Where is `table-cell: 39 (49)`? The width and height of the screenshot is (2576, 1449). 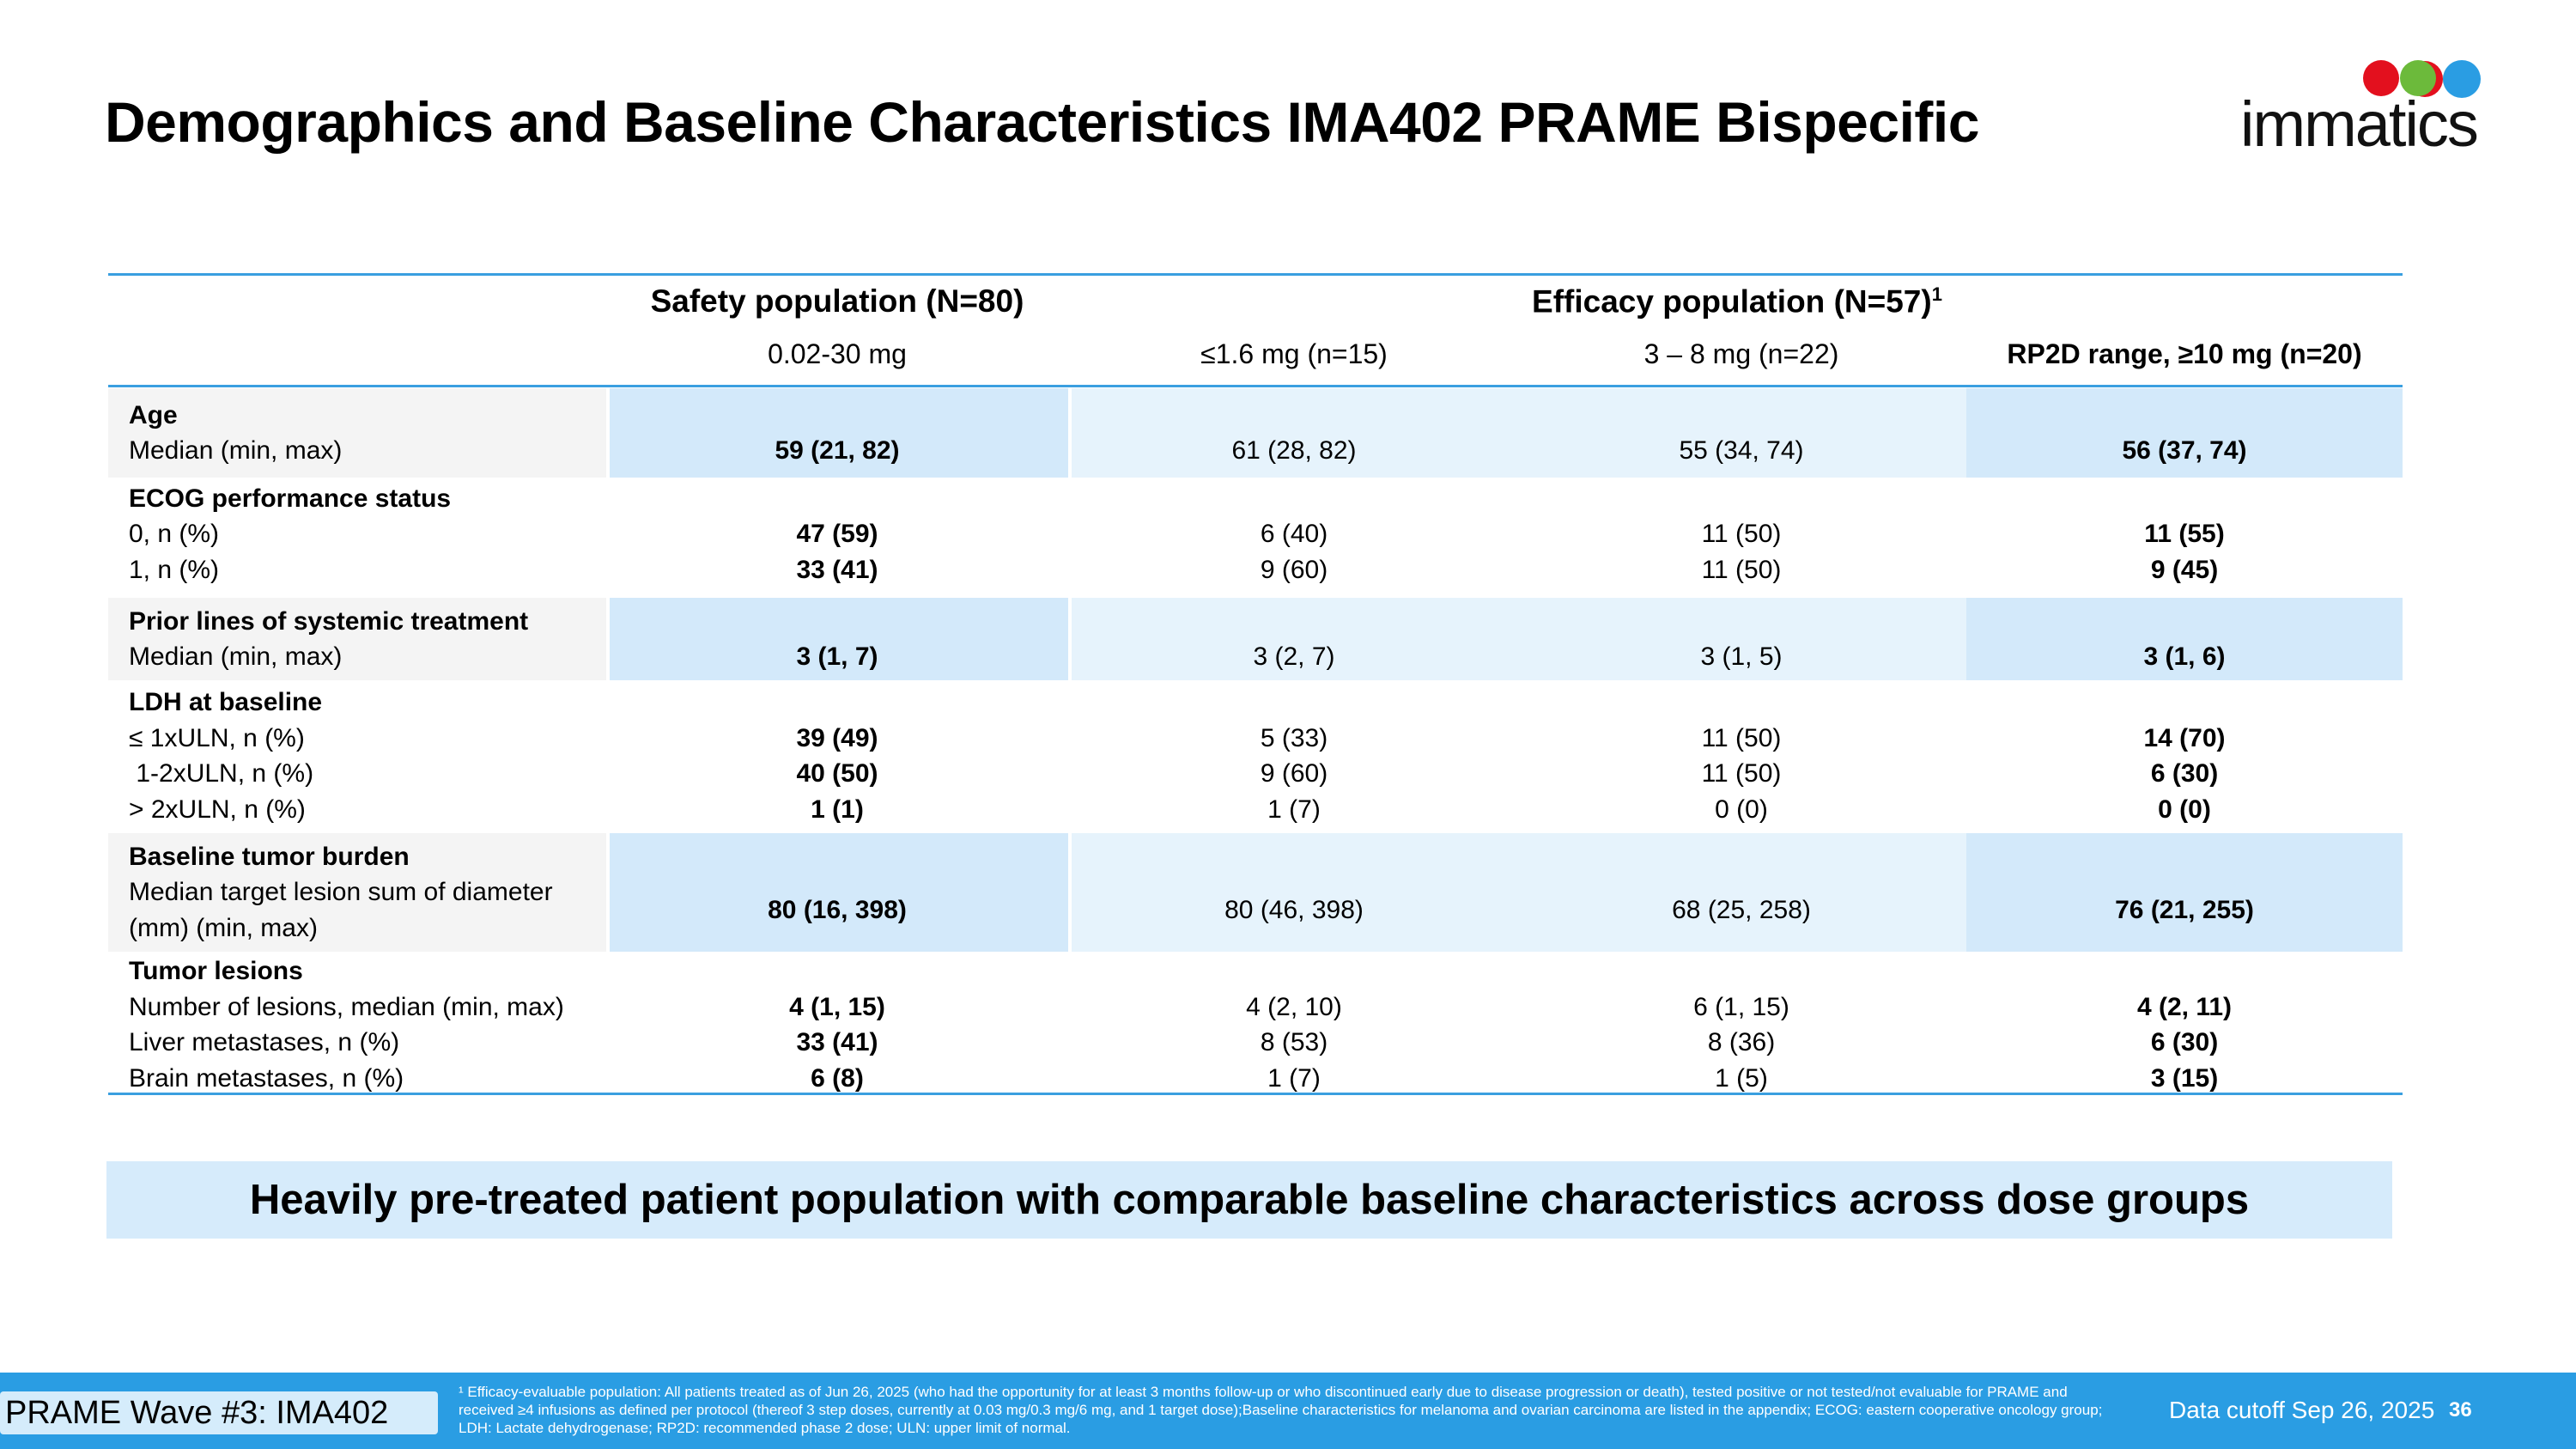 table-cell: 39 (49) is located at coordinates (837, 737).